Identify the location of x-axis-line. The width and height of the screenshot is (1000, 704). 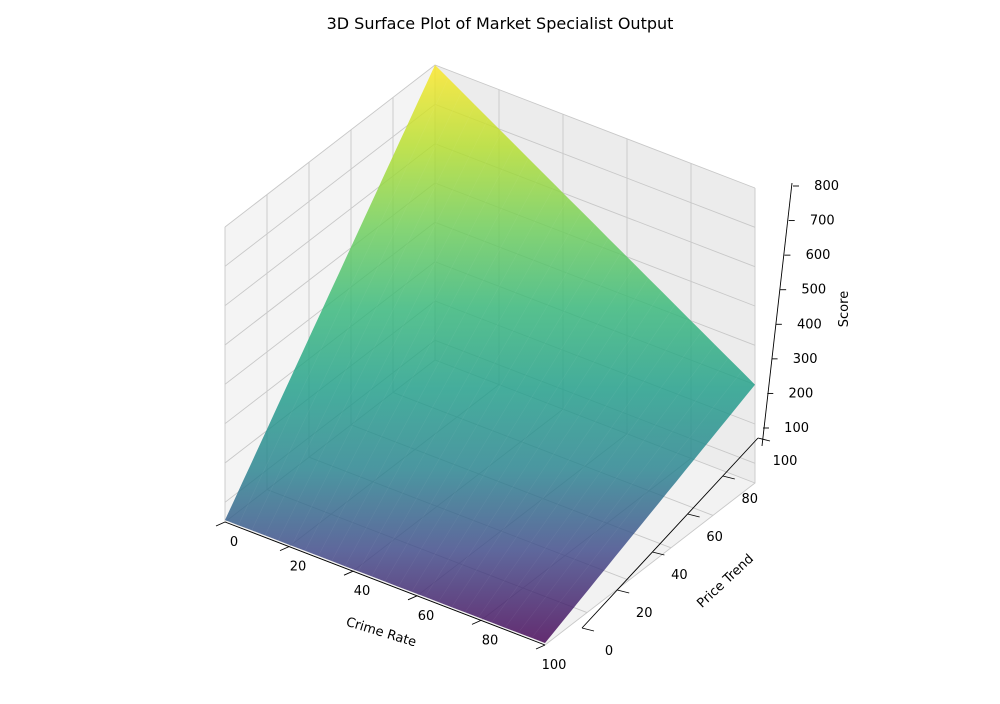
(385, 583).